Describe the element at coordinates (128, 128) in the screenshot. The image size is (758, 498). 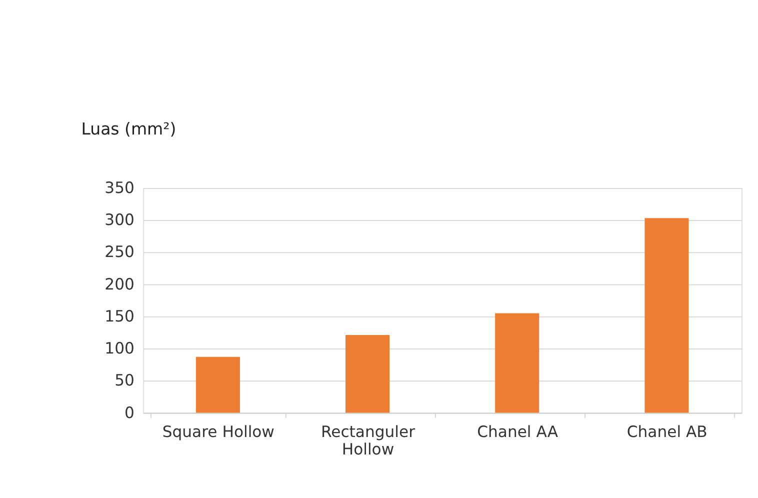
I see `y-axis-title: Luas (mm²)` at that location.